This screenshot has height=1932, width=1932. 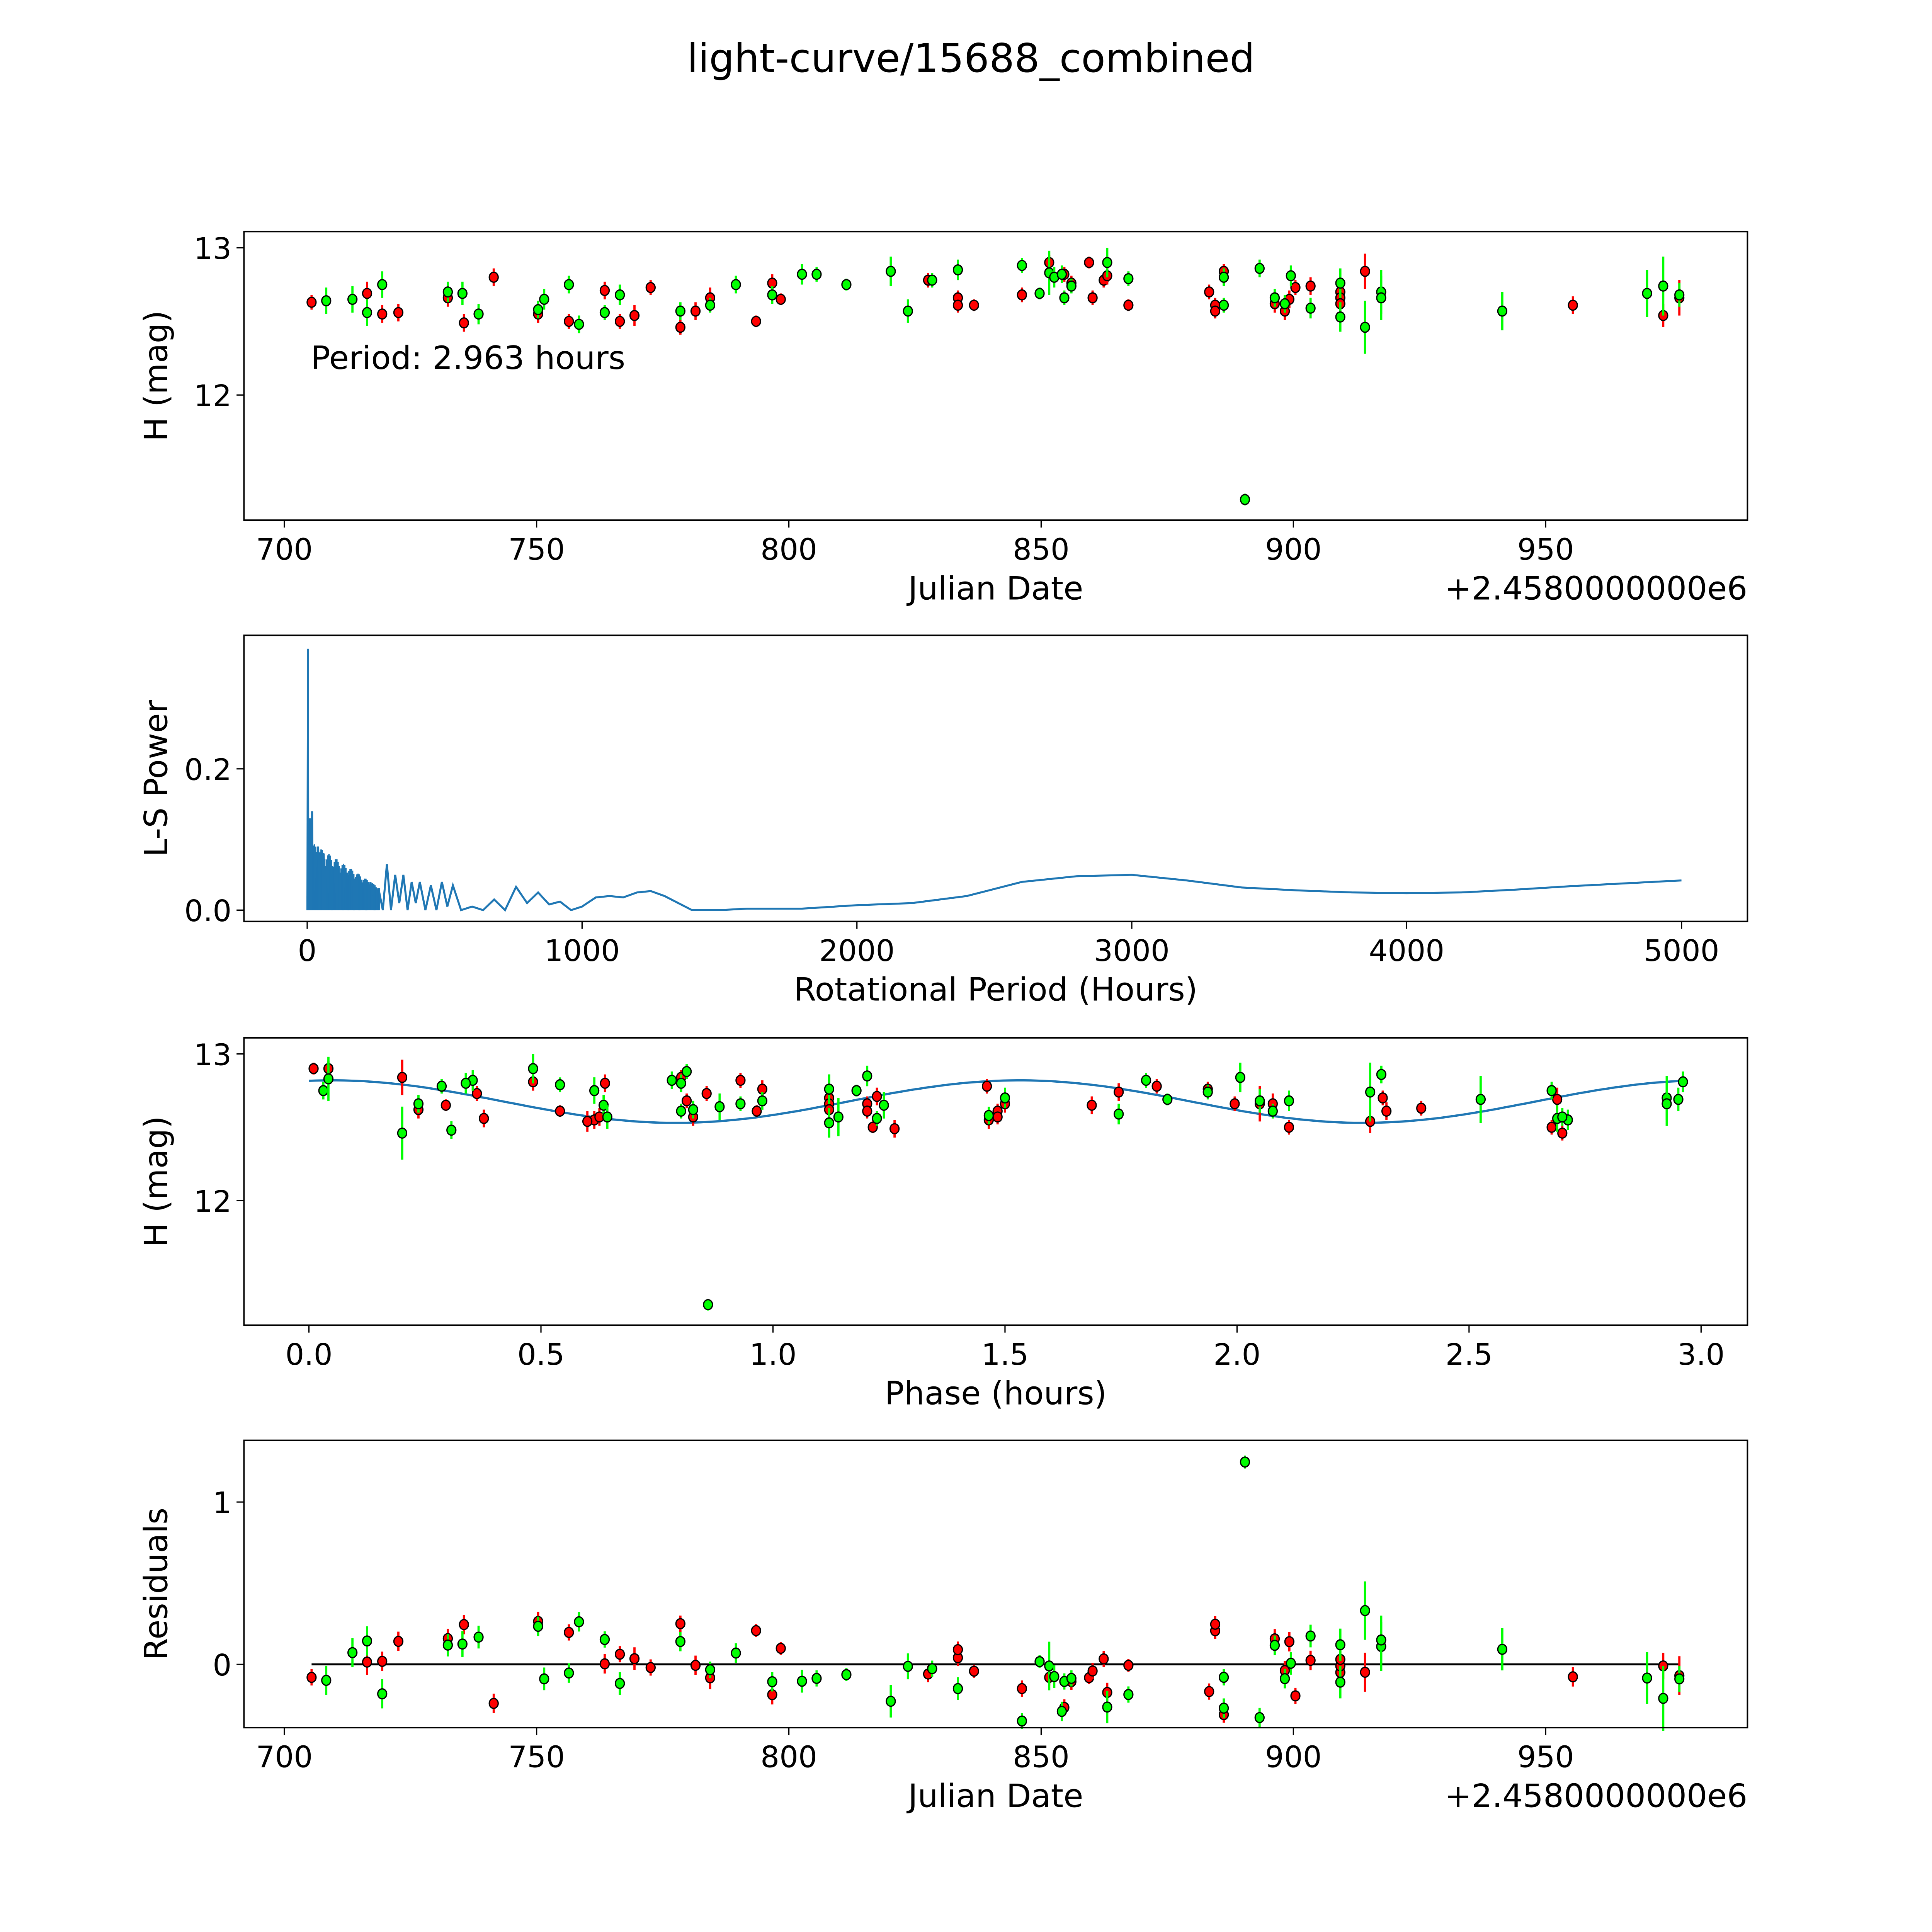 I want to click on residuals-plot-area, so click(x=996, y=1593).